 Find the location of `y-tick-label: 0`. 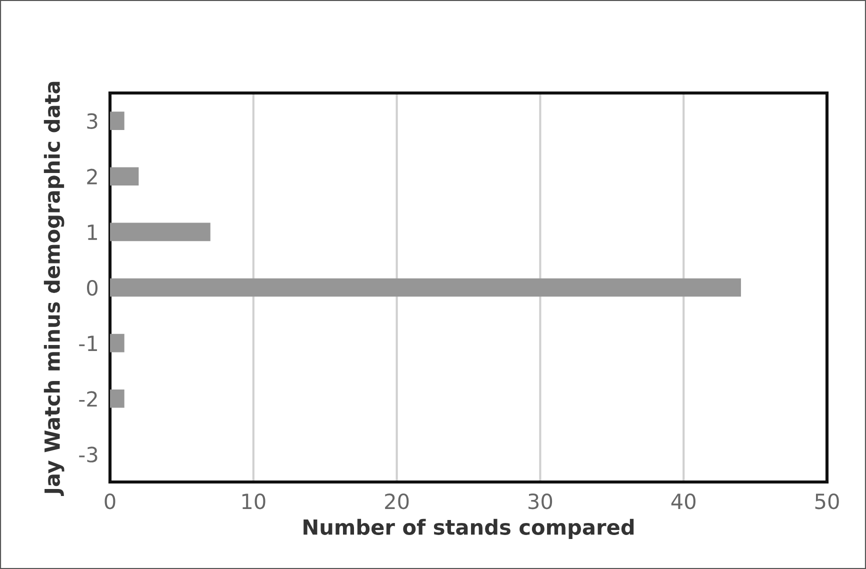

y-tick-label: 0 is located at coordinates (92, 288).